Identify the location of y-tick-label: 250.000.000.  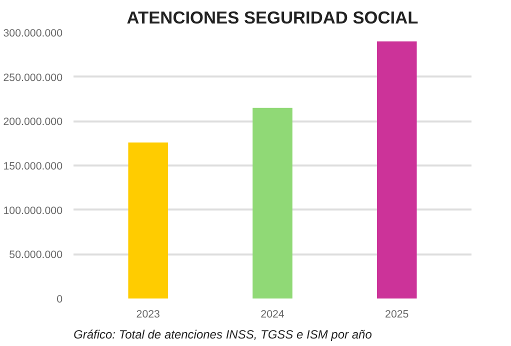
(33, 78).